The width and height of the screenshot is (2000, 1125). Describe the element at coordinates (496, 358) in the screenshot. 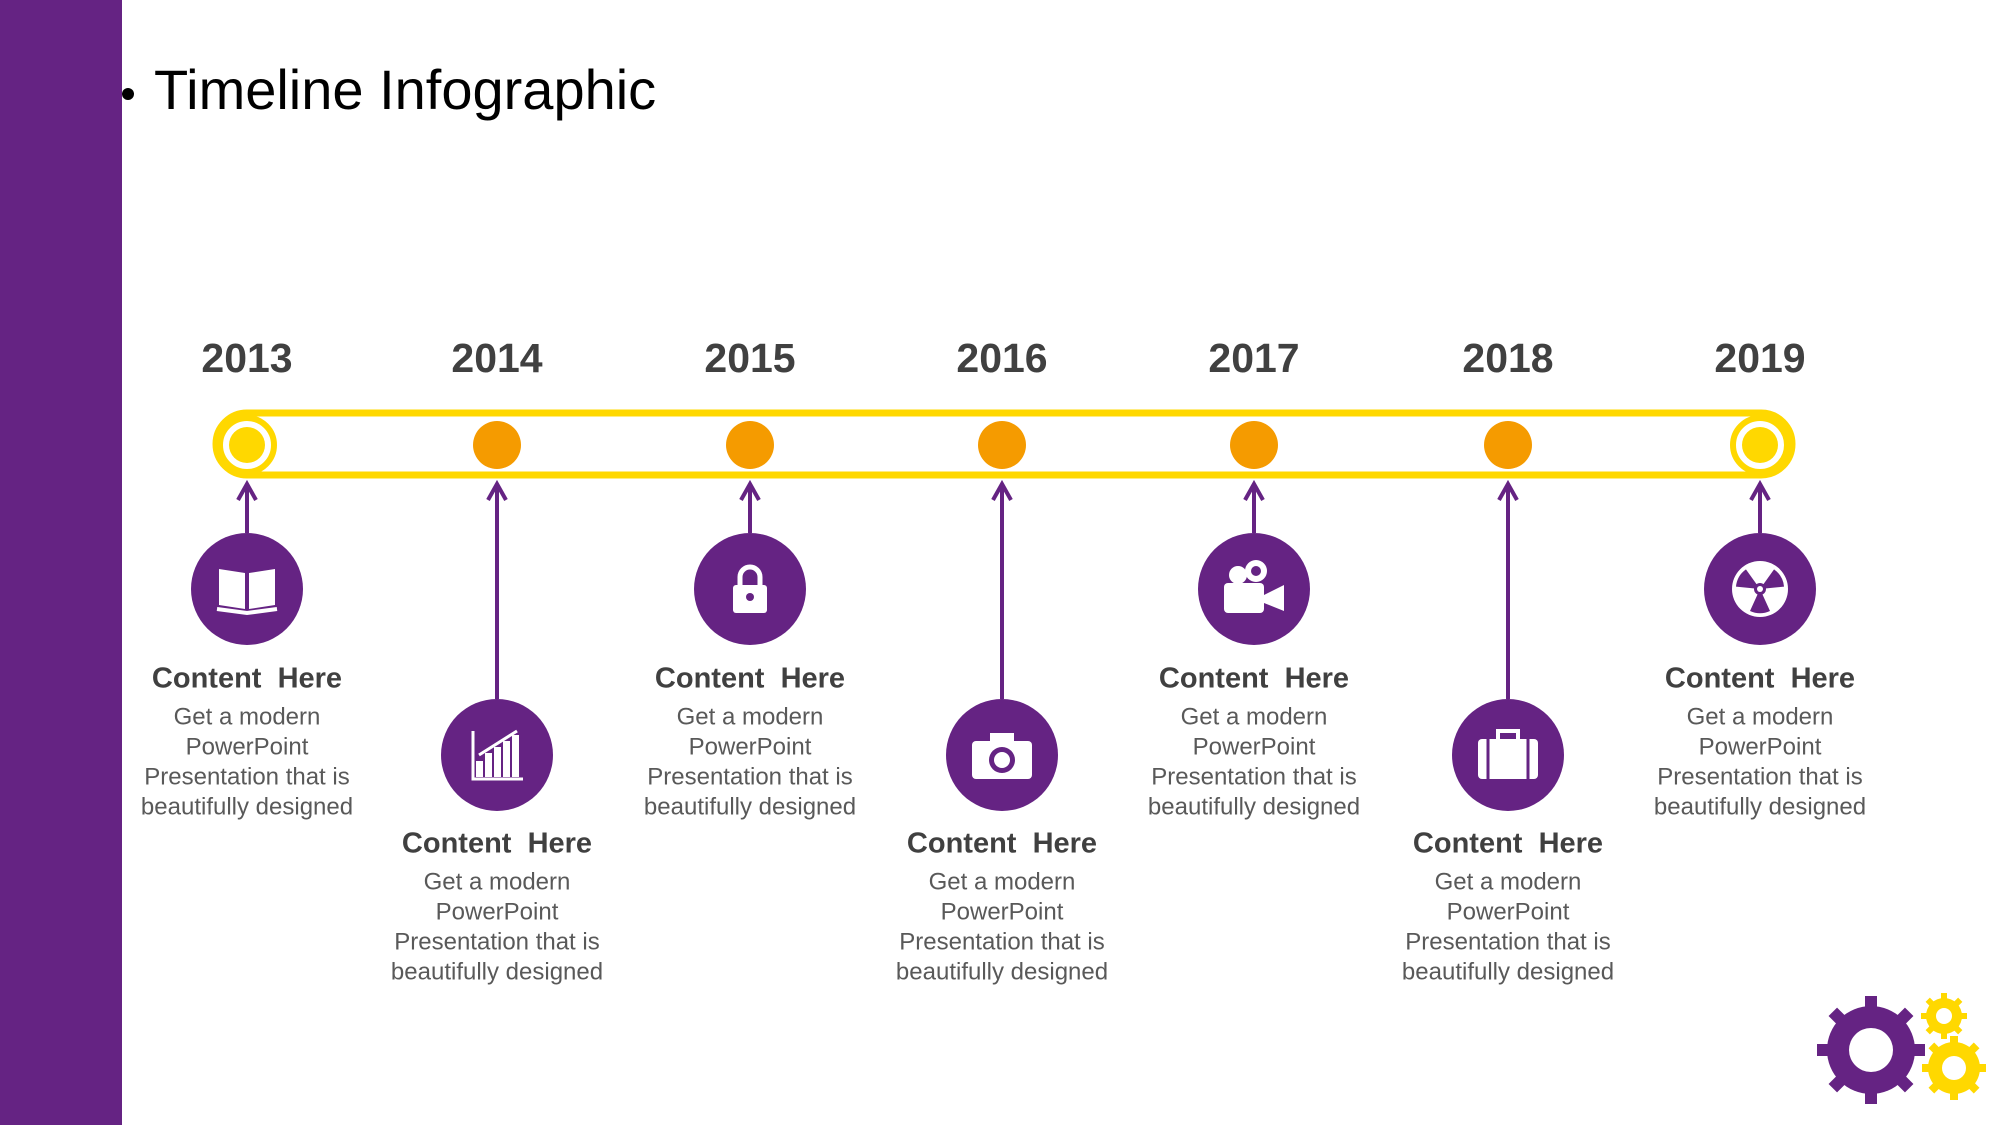

I see `year: 2014` at that location.